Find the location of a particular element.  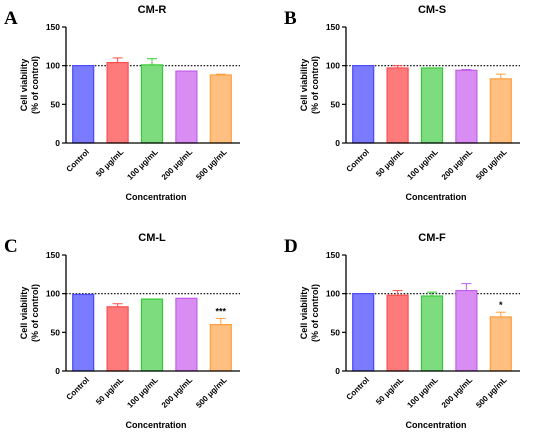

panel-letter: A is located at coordinates (11, 18).